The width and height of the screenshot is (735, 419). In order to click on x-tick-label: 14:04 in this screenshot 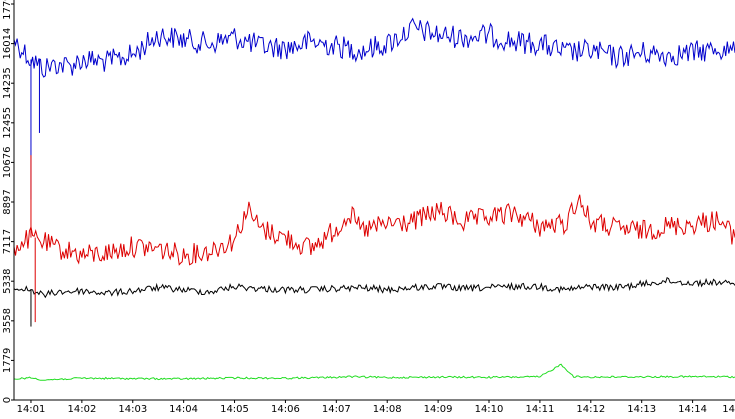, I will do `click(183, 409)`.